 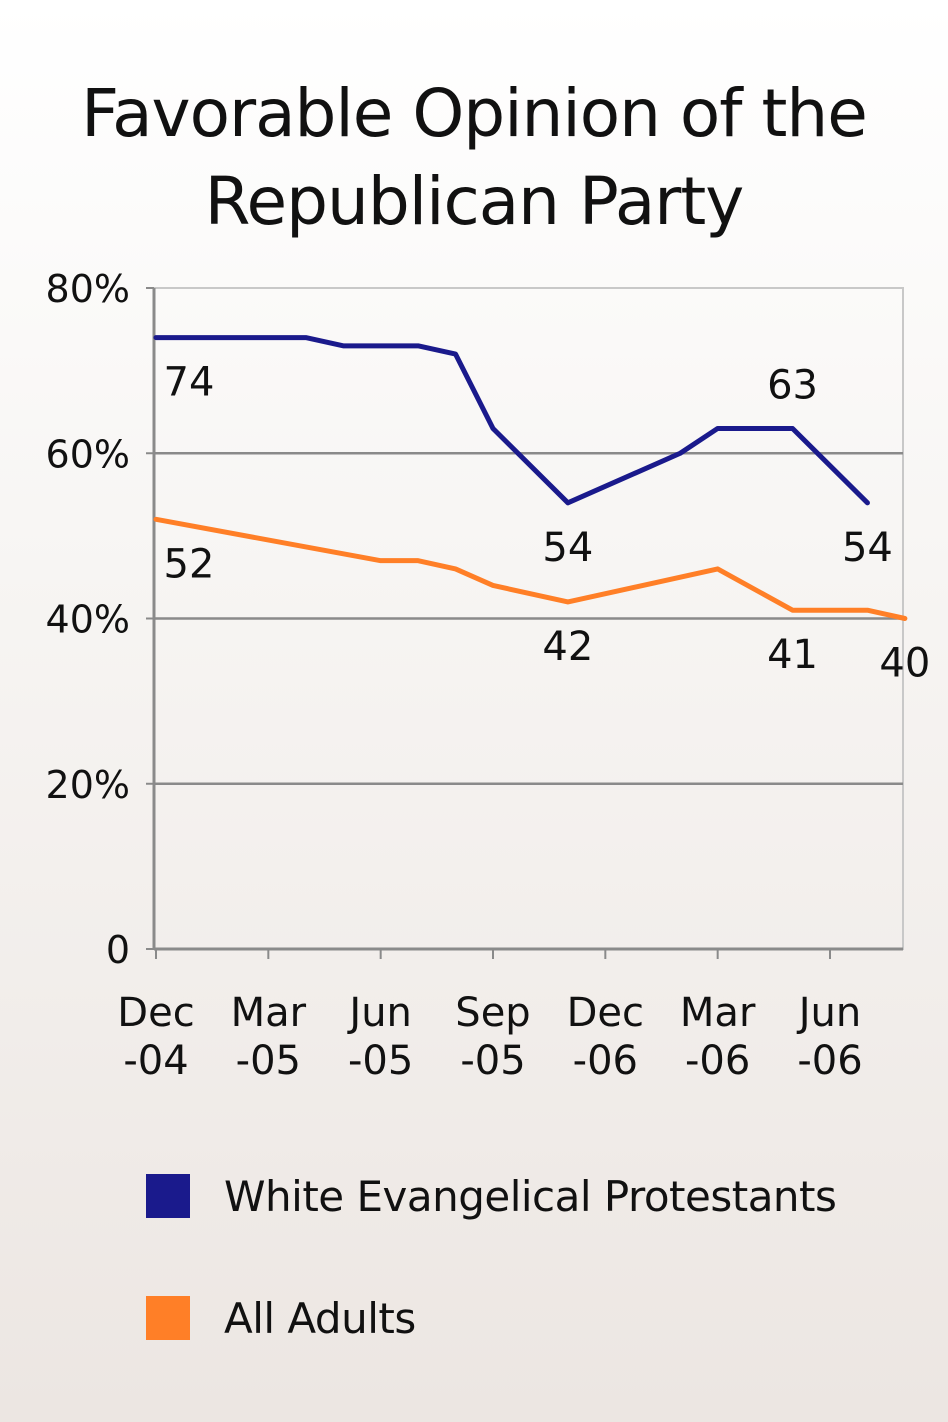 What do you see at coordinates (567, 647) in the screenshot?
I see `data-label-1-1: 42` at bounding box center [567, 647].